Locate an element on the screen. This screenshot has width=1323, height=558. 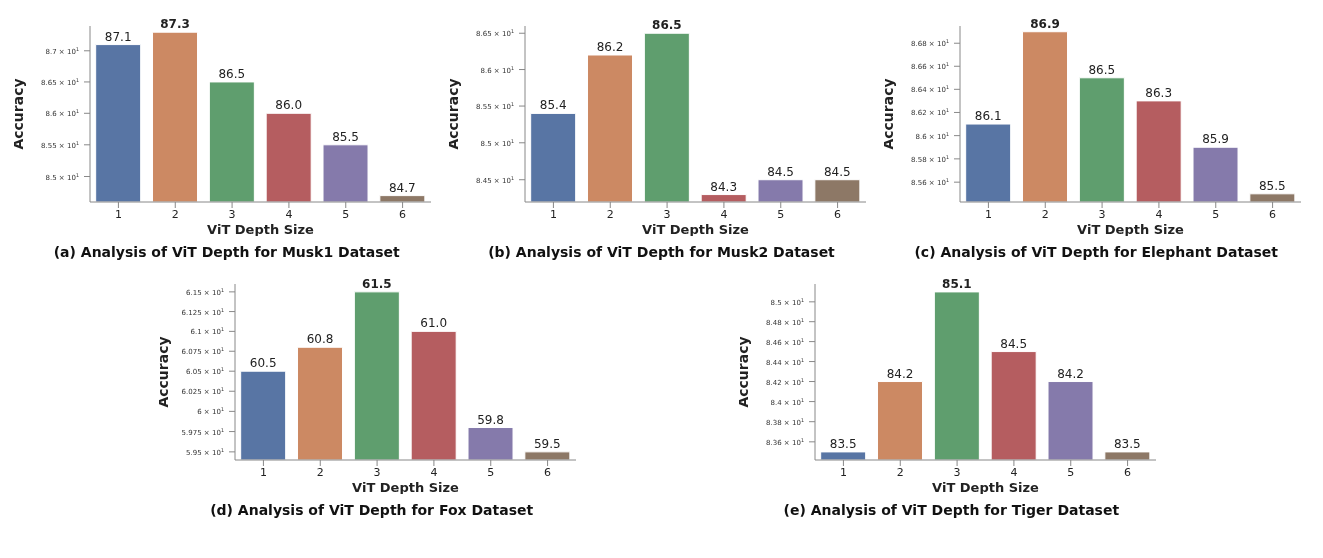
data-label: 85.9 is located at coordinates (1215, 139).